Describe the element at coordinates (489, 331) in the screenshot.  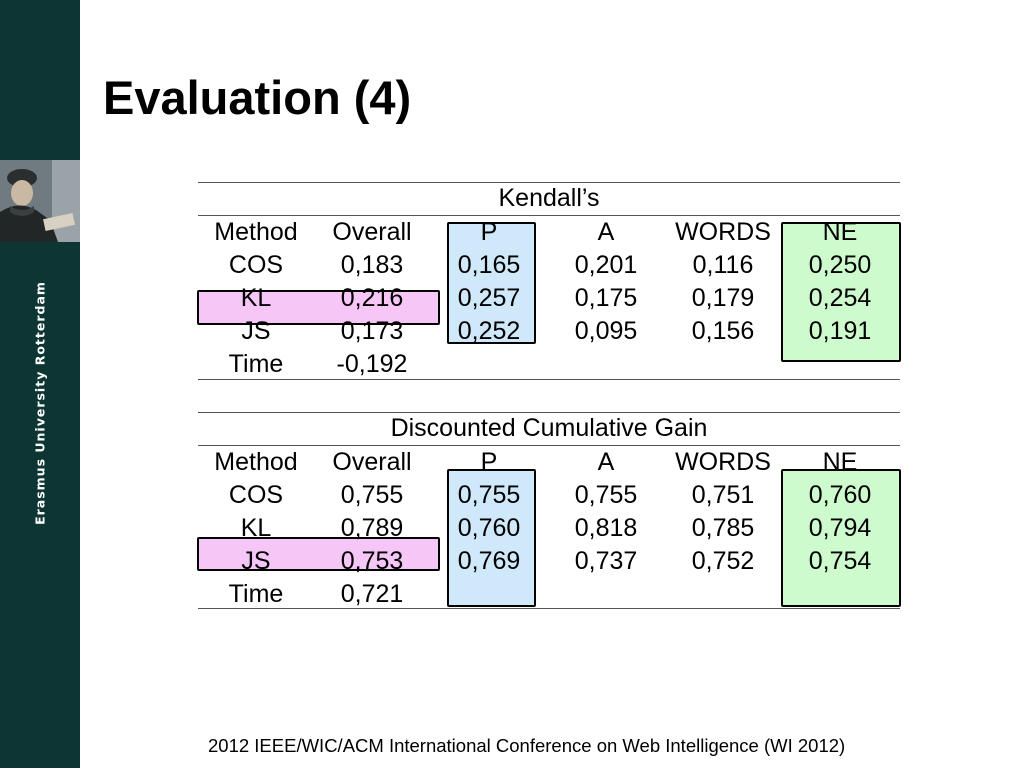
I see `table-cell: 0,252` at that location.